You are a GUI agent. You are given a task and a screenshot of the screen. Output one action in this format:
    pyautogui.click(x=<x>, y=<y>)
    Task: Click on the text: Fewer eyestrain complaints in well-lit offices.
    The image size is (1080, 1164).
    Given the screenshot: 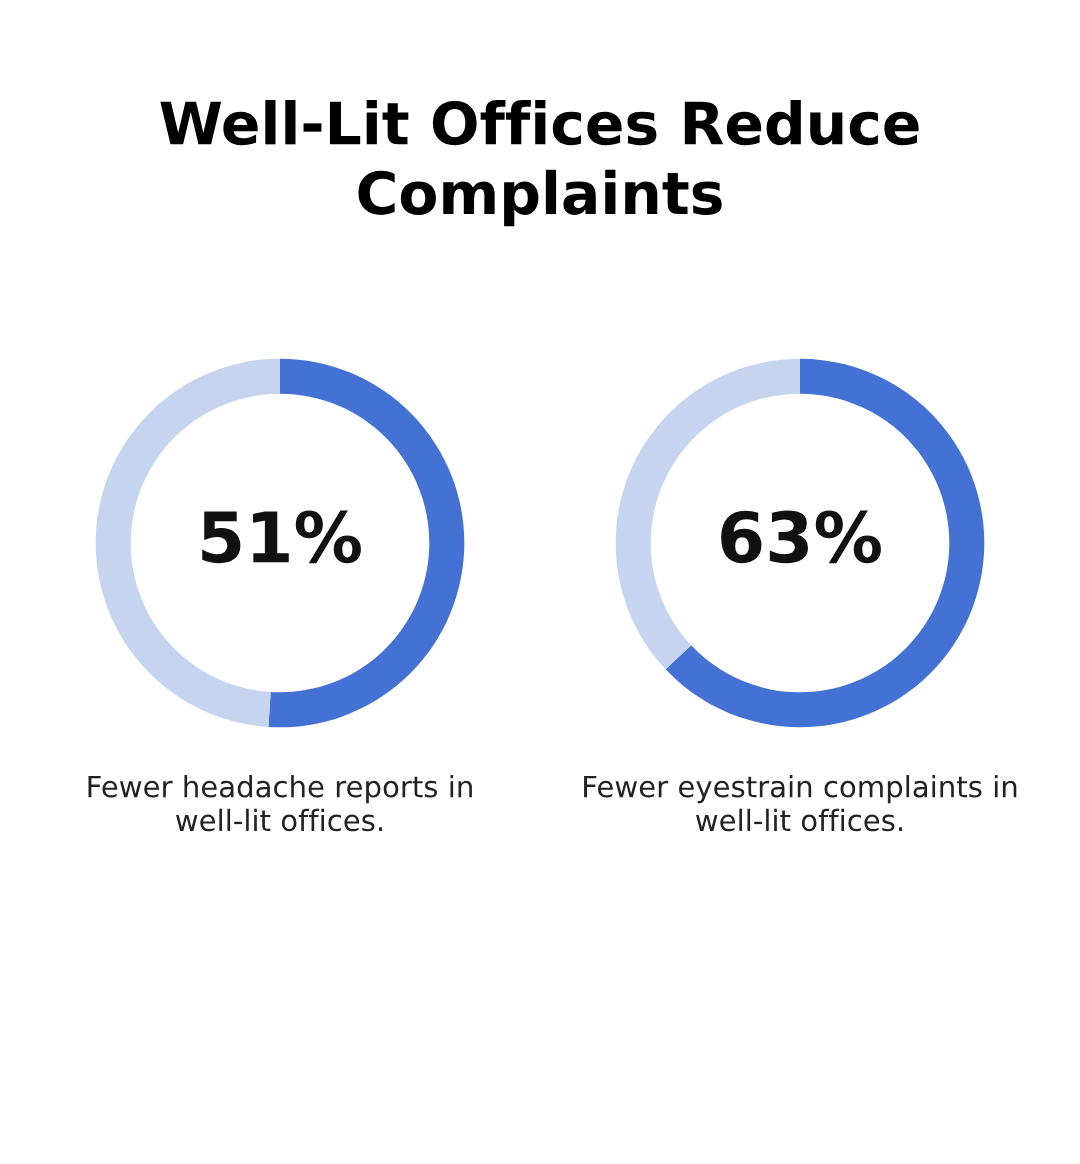 What is the action you would take?
    pyautogui.click(x=800, y=803)
    